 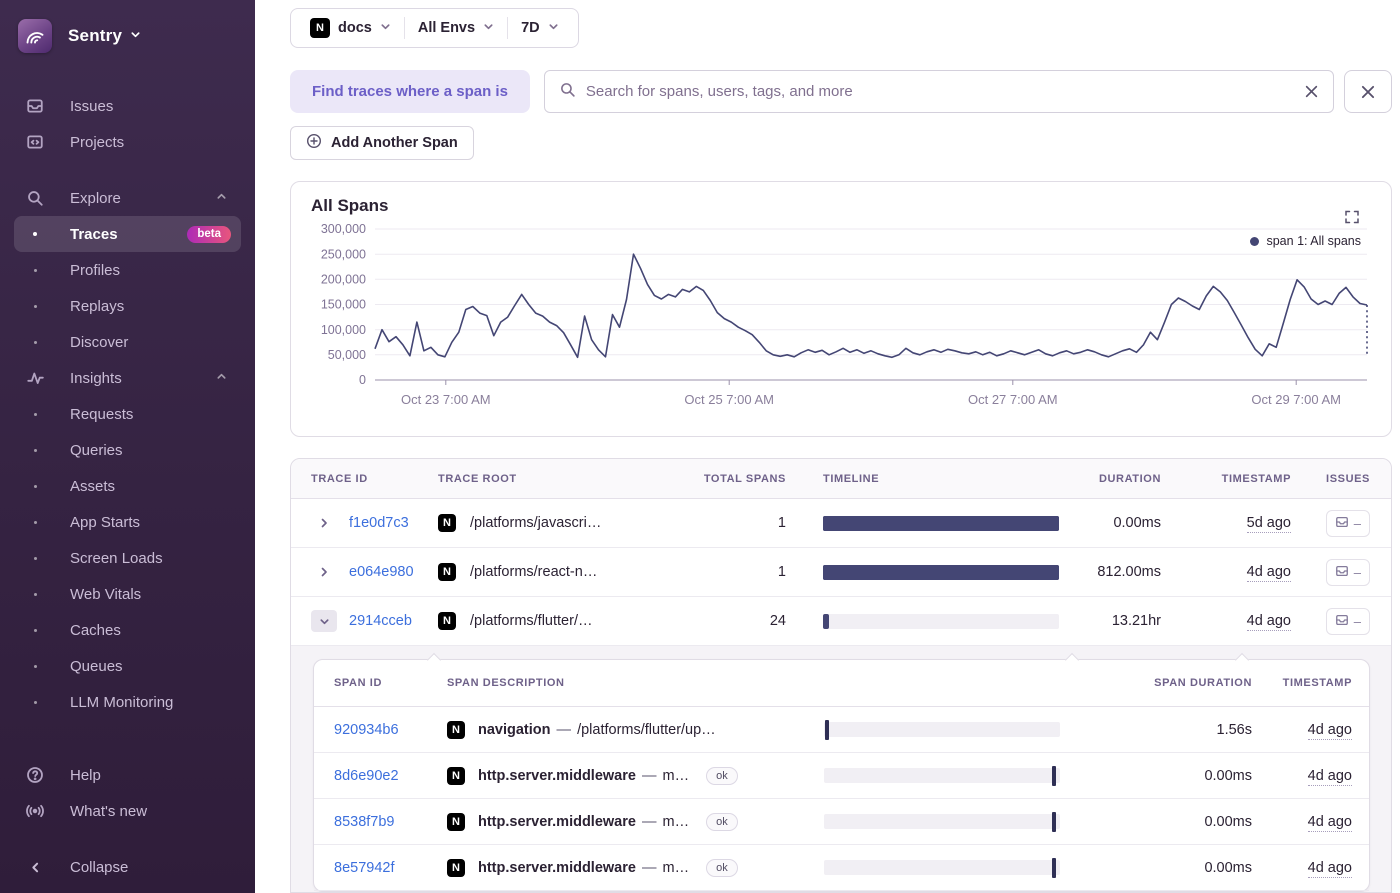 What do you see at coordinates (1228, 821) in the screenshot?
I see `span-duration-value: 0.00ms` at bounding box center [1228, 821].